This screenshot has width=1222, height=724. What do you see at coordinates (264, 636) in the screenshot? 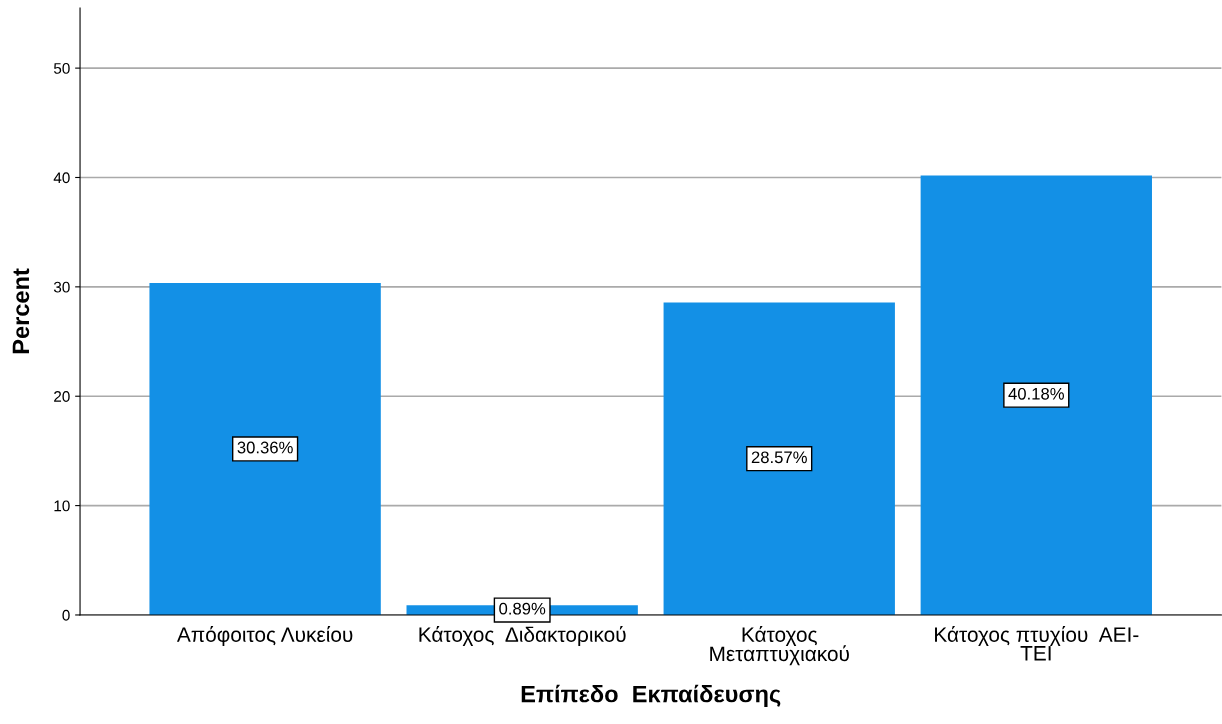
I see `x-tick-label: Απόφοιτος Λυκείου` at bounding box center [264, 636].